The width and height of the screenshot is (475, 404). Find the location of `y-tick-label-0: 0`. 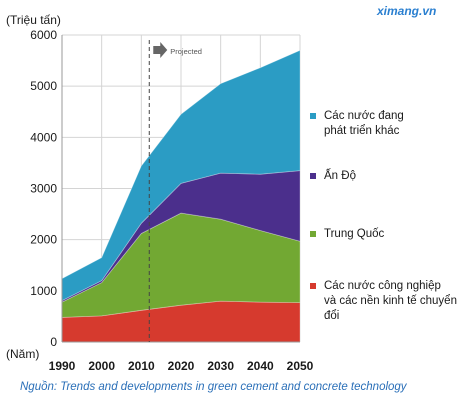

y-tick-label-0: 0 is located at coordinates (53, 342).